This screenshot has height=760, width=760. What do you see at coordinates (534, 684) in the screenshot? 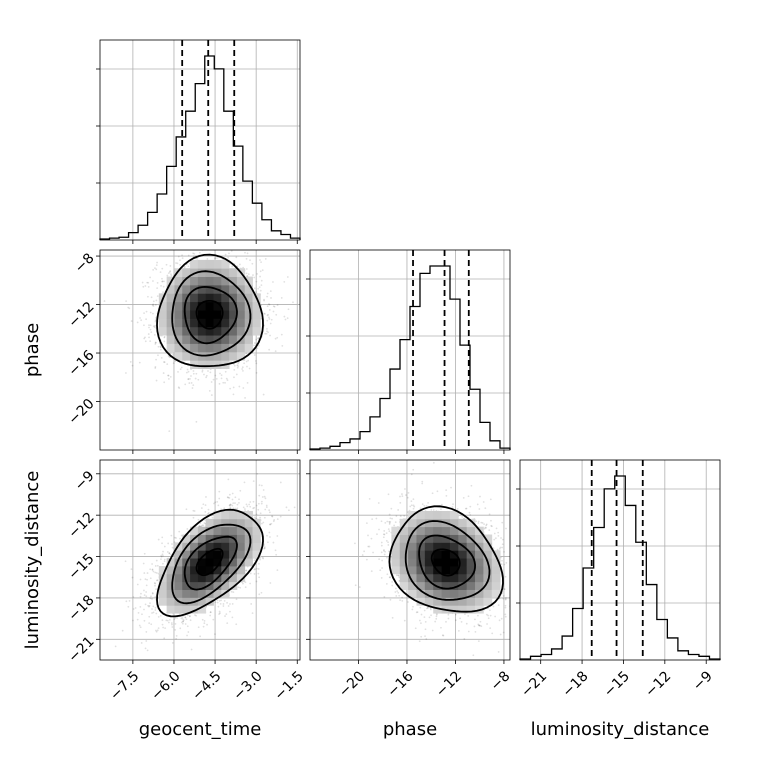
I see `x-tick-label: −21` at bounding box center [534, 684].